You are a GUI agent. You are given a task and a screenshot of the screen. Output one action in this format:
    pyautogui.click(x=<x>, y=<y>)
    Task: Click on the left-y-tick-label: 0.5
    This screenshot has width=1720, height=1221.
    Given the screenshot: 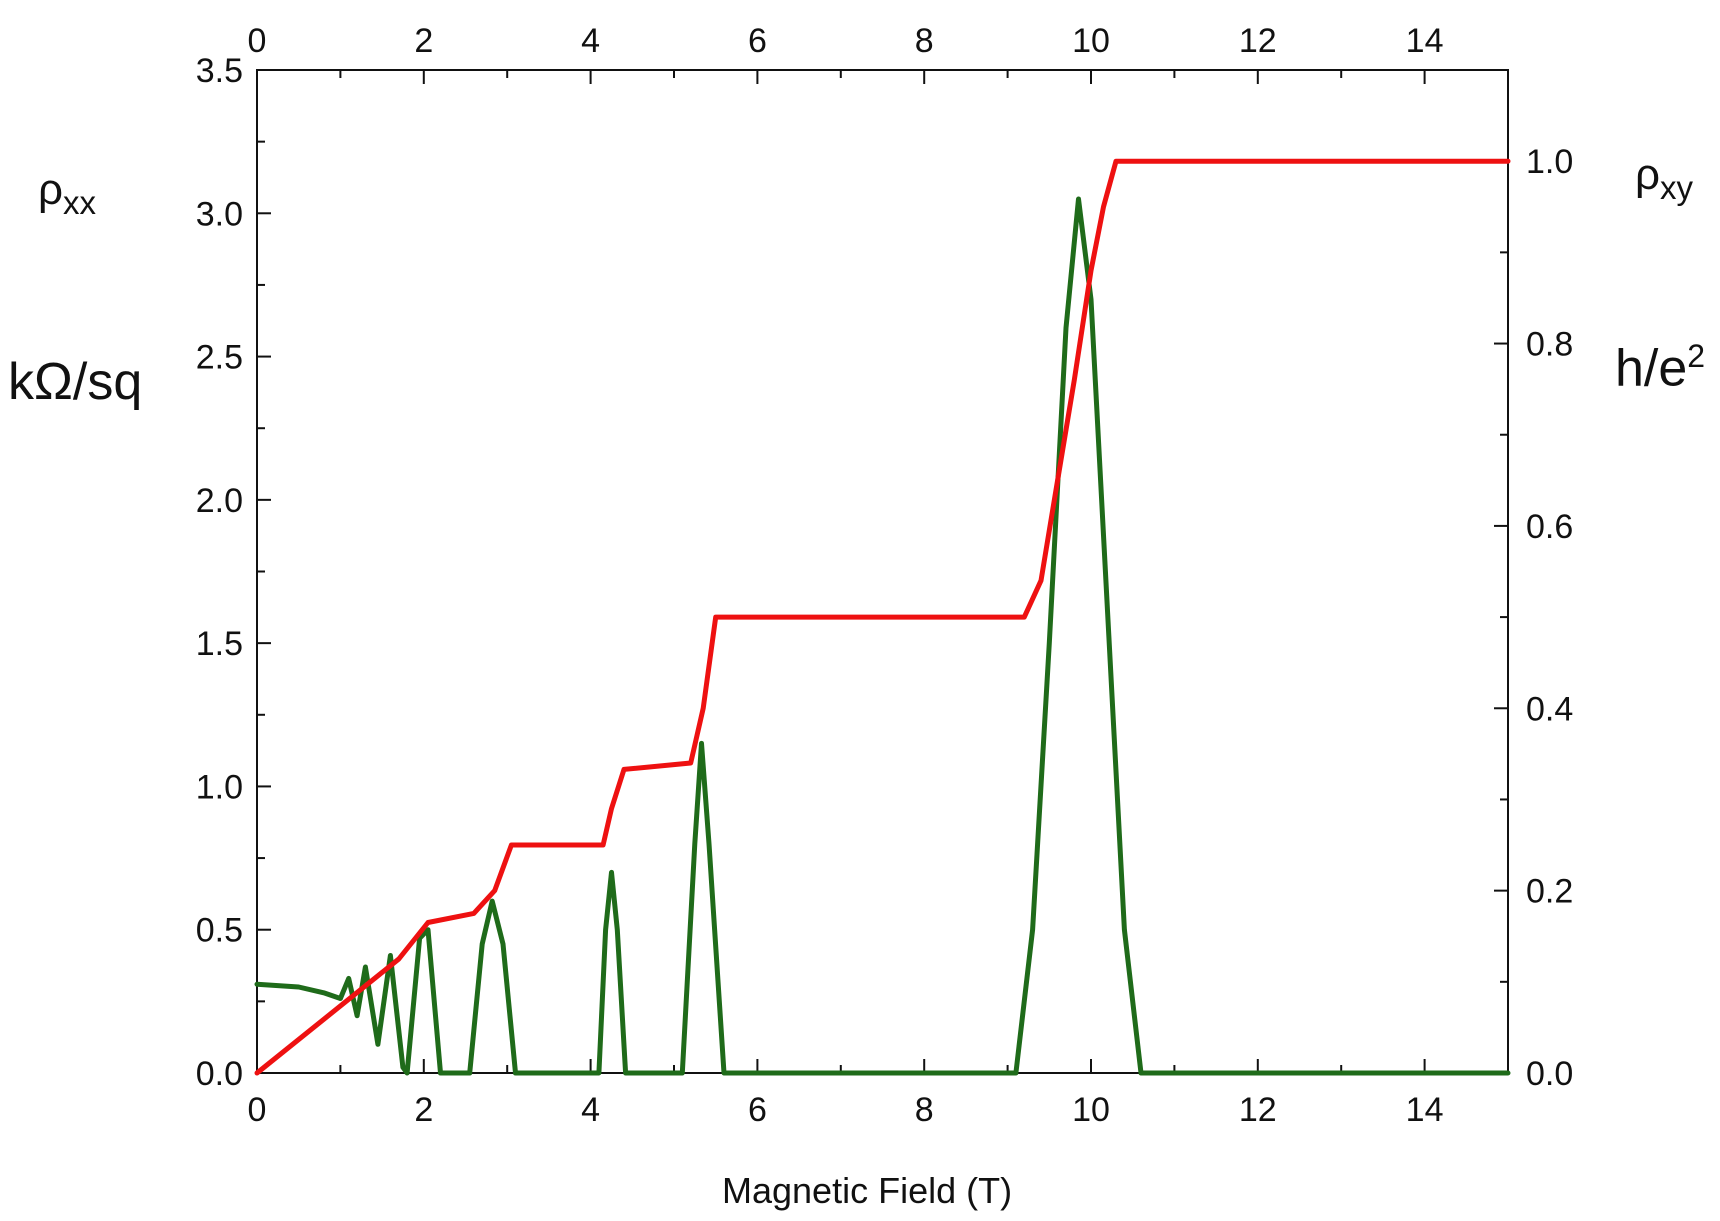 What is the action you would take?
    pyautogui.click(x=219, y=931)
    